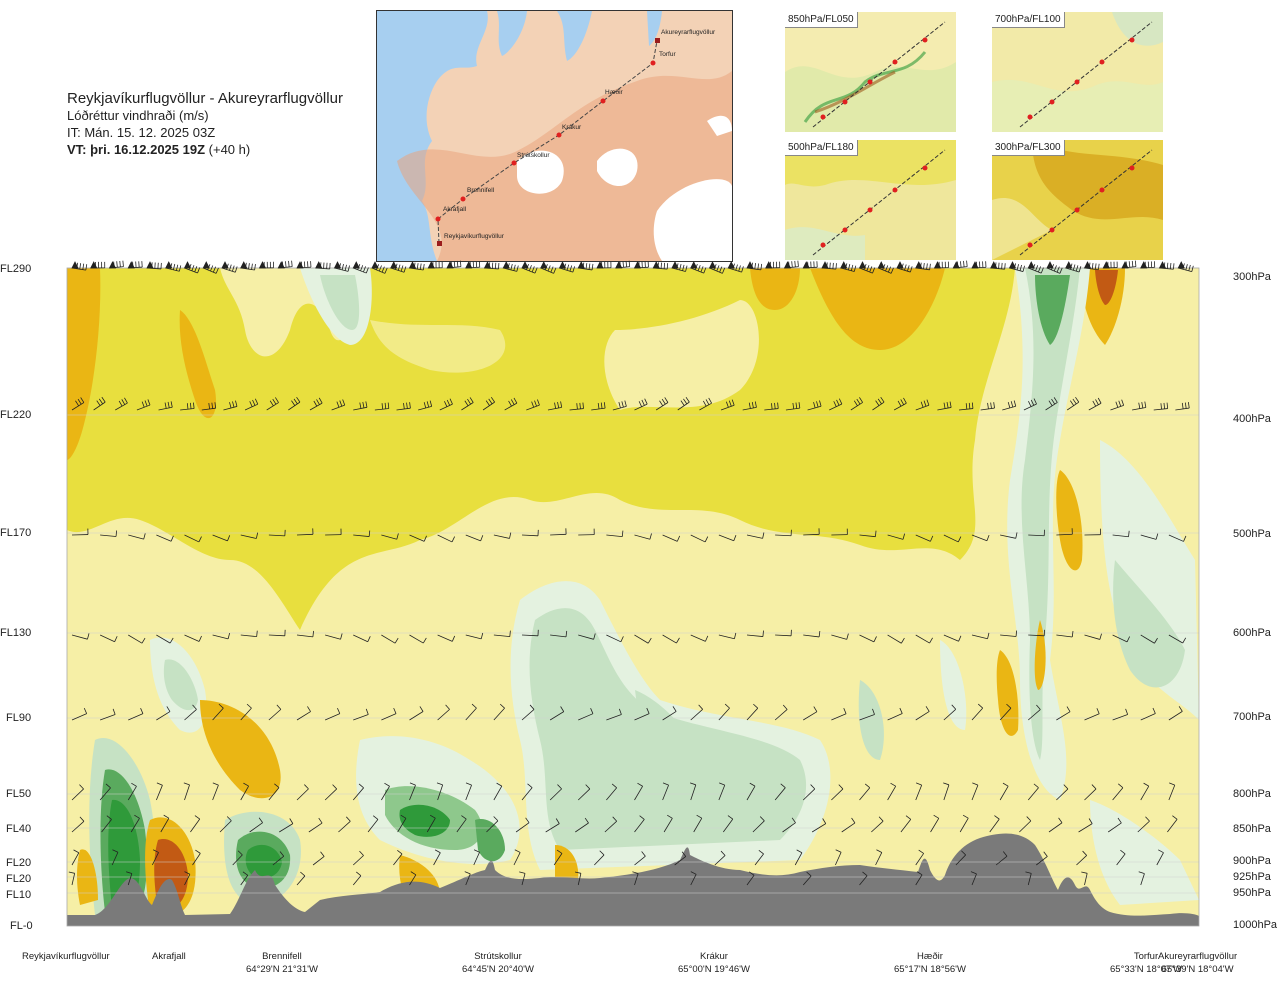 The image size is (1280, 981). I want to click on location-coord: 65°00'N 19°46'W, so click(714, 969).